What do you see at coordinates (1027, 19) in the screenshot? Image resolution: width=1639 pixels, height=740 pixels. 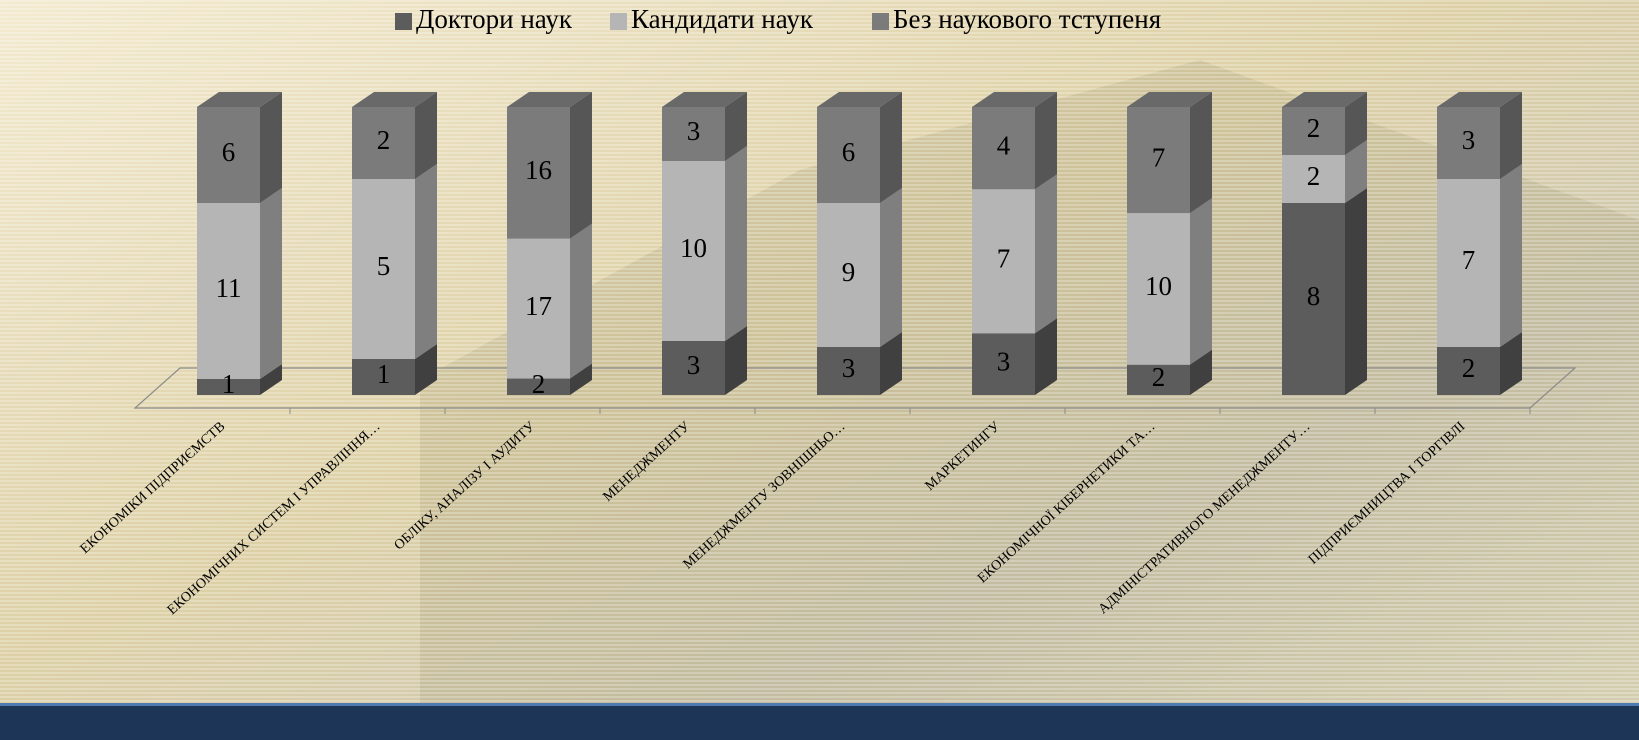 I see `legend-label: Без наукового тступеня` at bounding box center [1027, 19].